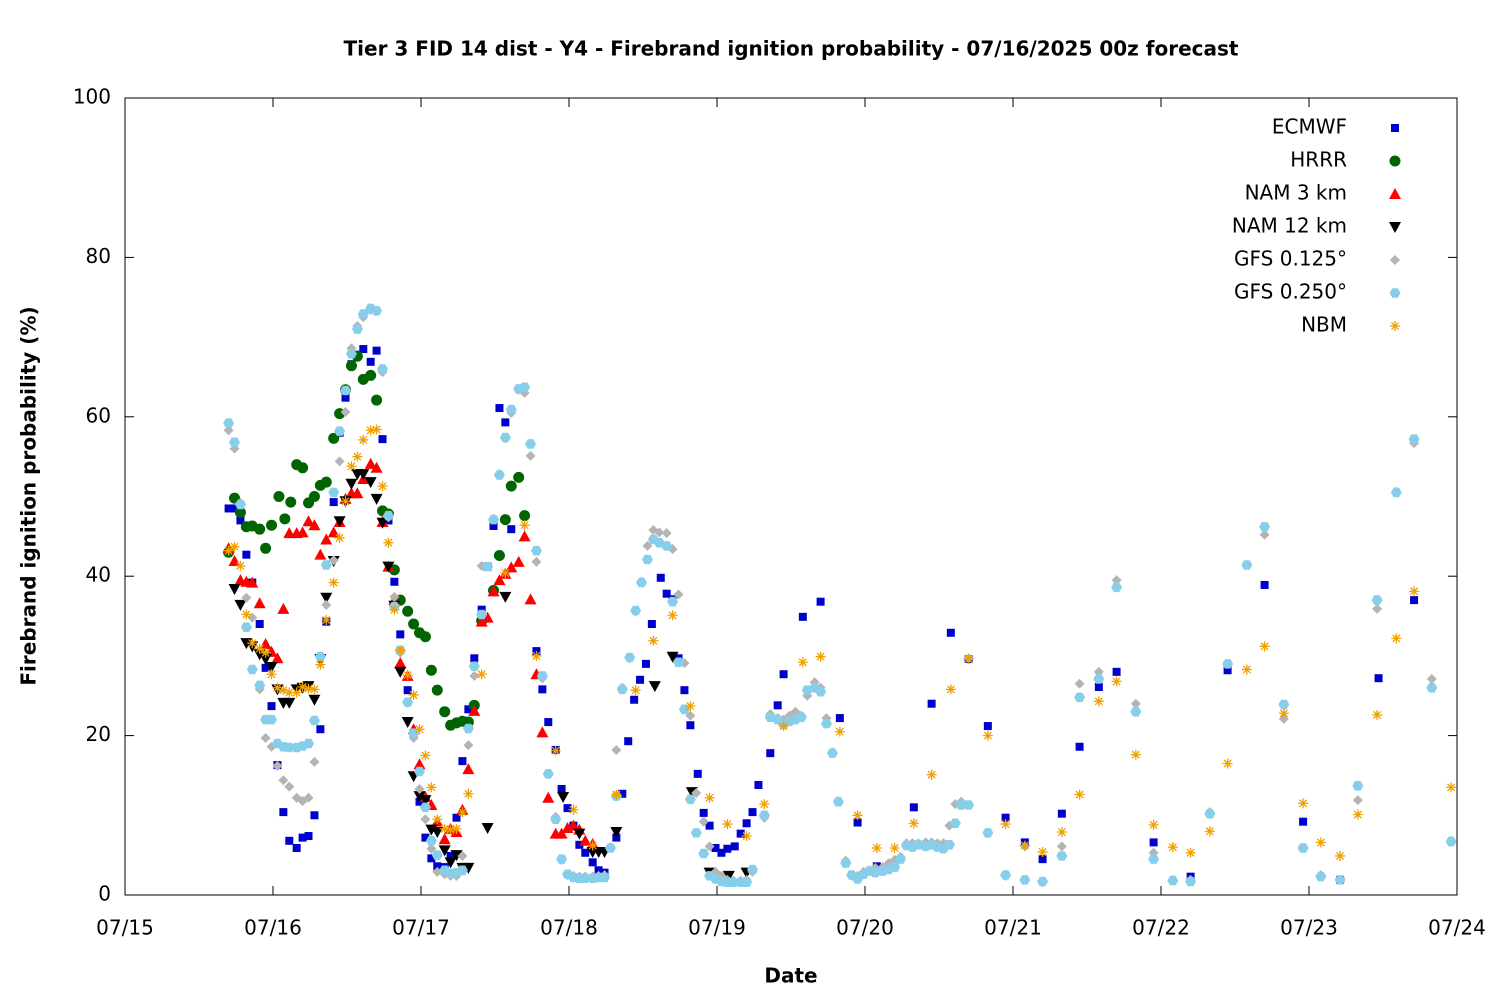 The width and height of the screenshot is (1500, 1004). I want to click on x-tick-label: 07/21, so click(1013, 928).